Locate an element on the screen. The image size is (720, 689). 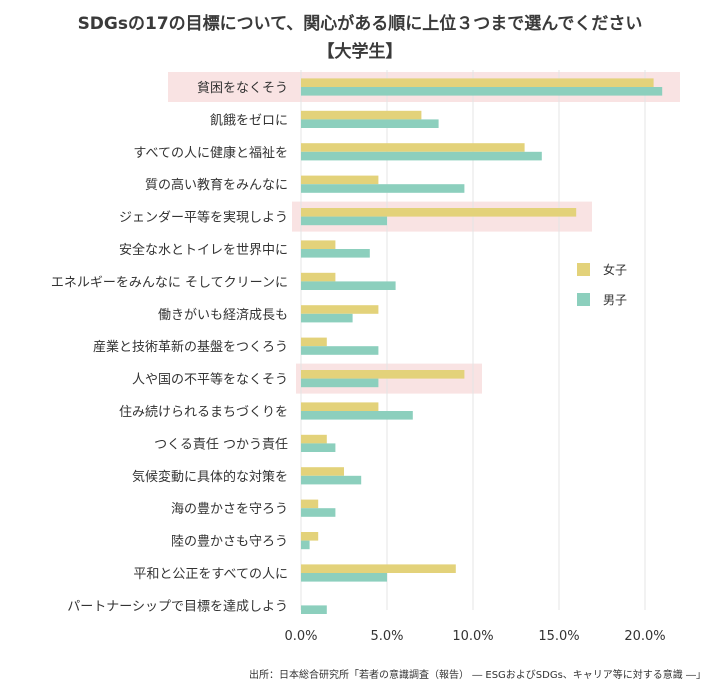
category-label: 貧困をなくそう is located at coordinates (242, 88).